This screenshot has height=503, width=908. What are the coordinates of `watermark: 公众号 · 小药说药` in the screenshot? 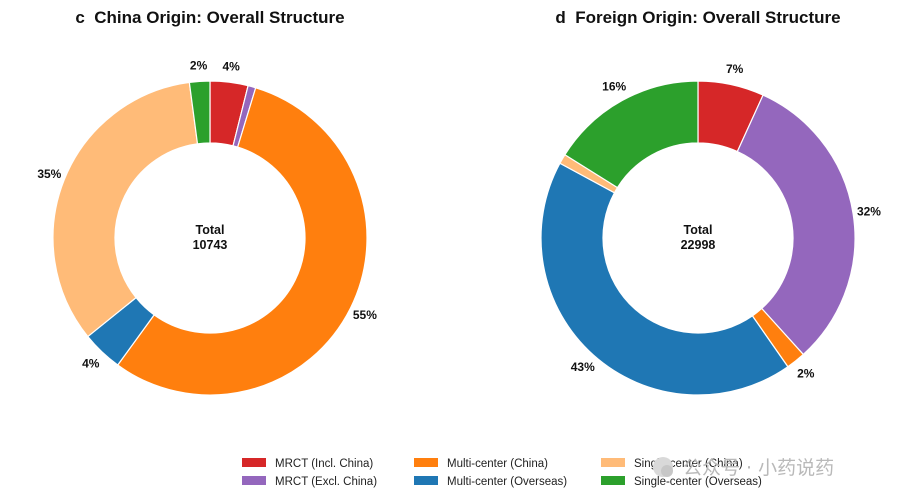 It's located at (743, 468).